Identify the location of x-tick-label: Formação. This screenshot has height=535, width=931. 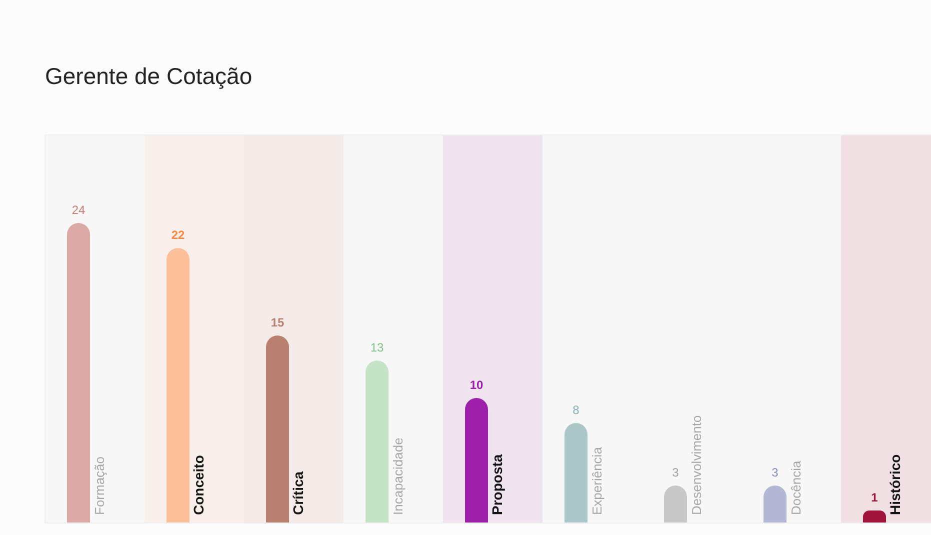
(99, 485).